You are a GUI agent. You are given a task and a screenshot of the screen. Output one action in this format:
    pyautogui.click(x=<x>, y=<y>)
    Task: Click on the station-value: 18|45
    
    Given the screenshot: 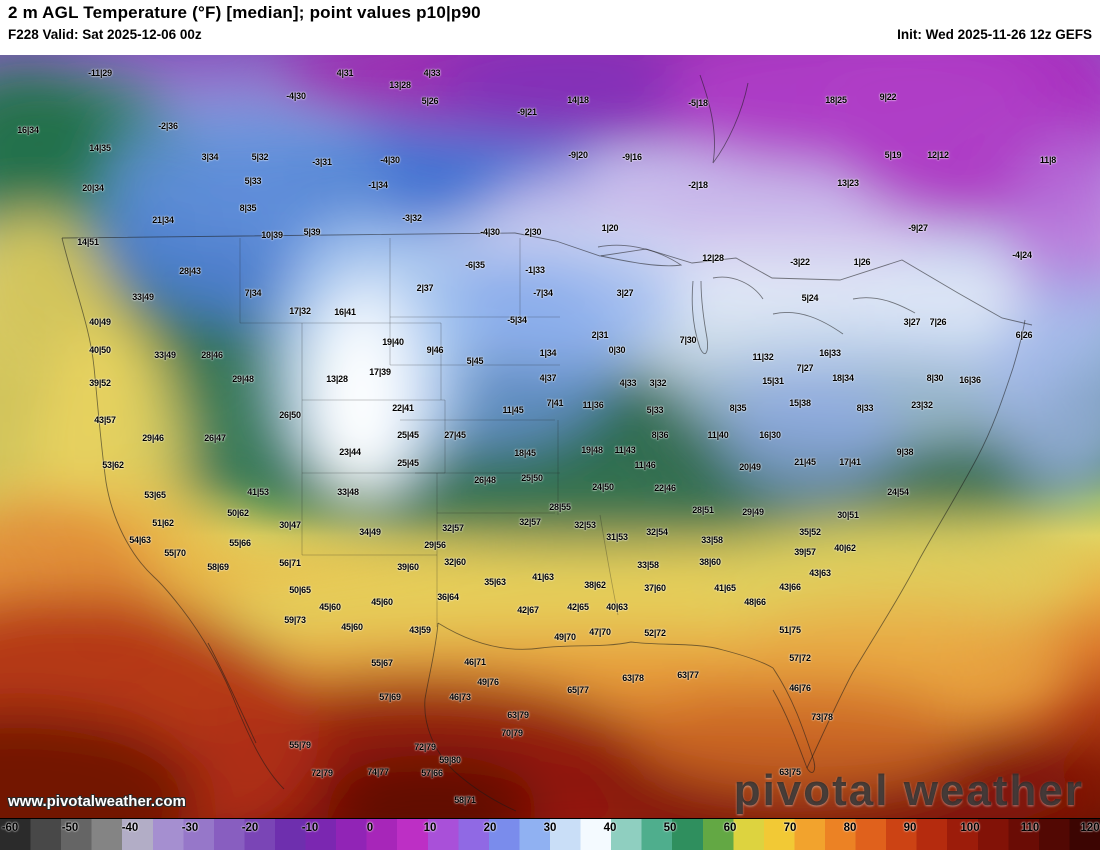 What is the action you would take?
    pyautogui.click(x=525, y=453)
    